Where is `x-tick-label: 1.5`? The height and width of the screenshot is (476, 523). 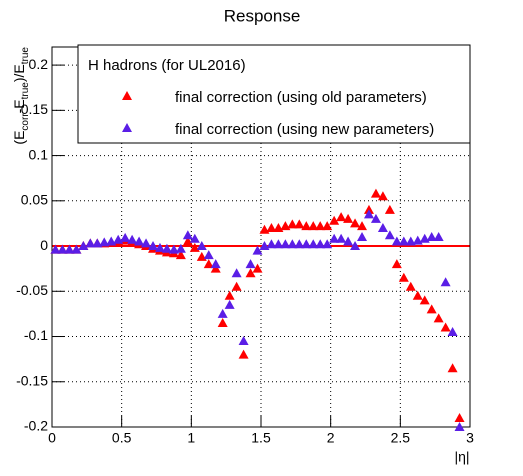
x-tick-label: 1.5 is located at coordinates (261, 438).